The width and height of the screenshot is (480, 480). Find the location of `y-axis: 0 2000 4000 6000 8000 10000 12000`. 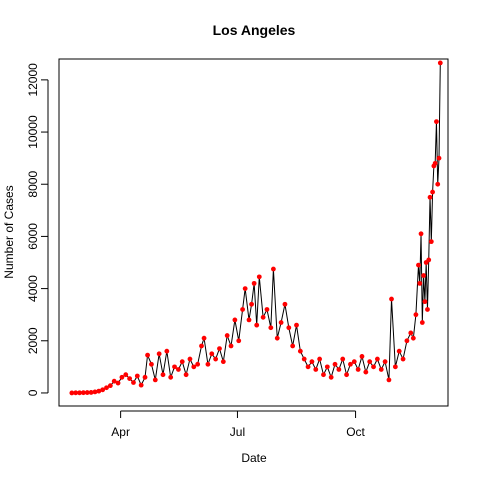

y-axis: 0 2000 4000 6000 8000 10000 12000 is located at coordinates (37, 229).